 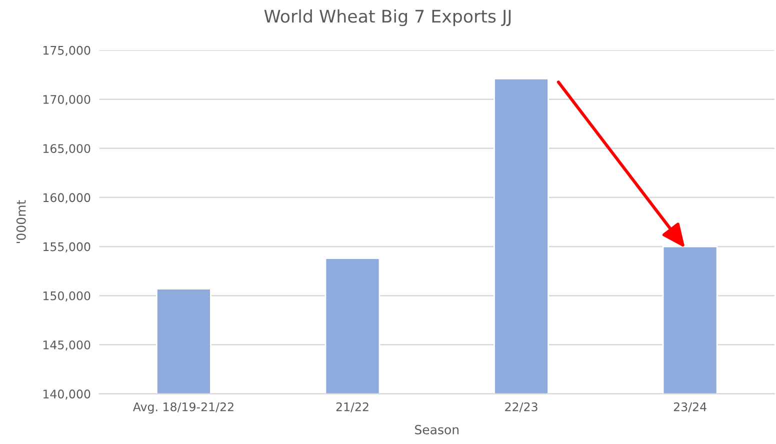 What do you see at coordinates (183, 408) in the screenshot?
I see `x-tick-label: Avg. 18/19-21/22` at bounding box center [183, 408].